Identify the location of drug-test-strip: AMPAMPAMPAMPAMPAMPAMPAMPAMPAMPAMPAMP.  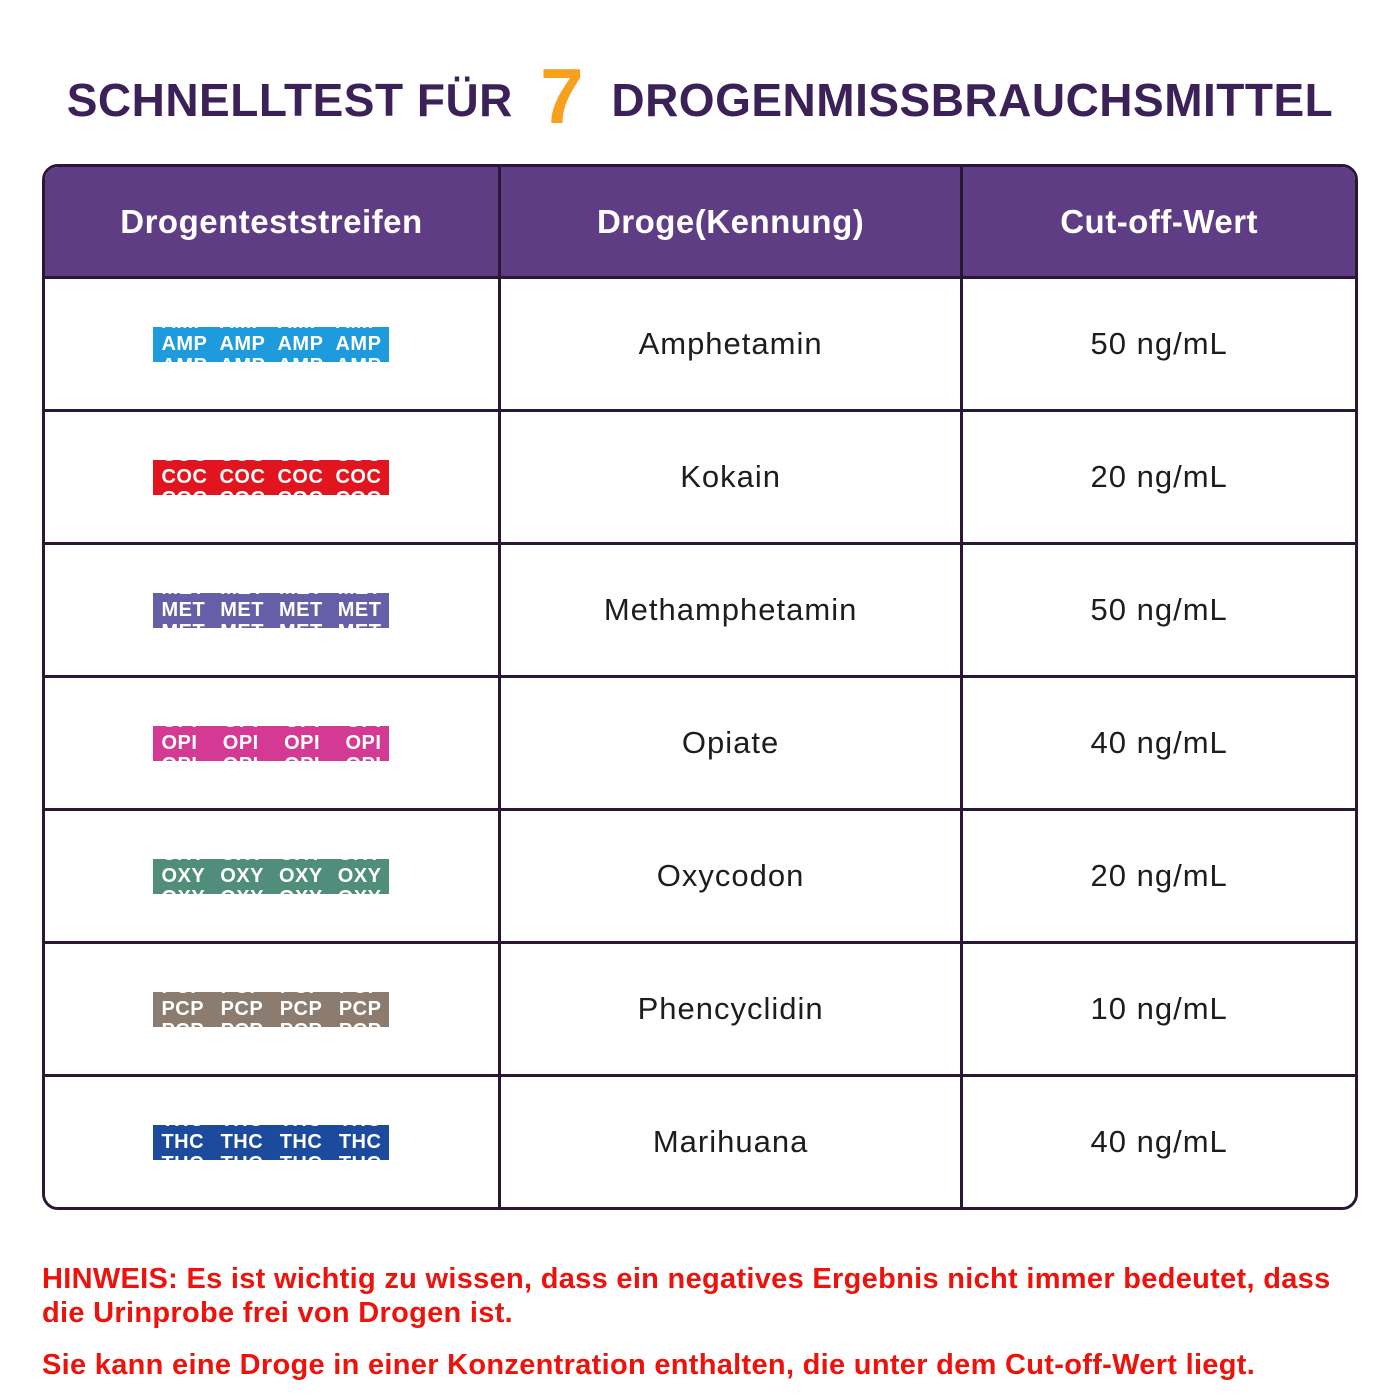
(271, 344).